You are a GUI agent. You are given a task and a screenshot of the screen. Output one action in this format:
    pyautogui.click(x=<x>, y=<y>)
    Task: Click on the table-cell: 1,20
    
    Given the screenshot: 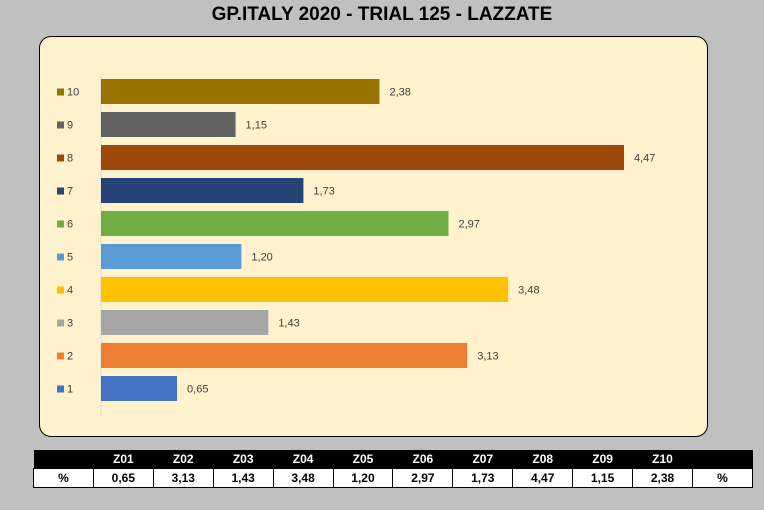 What is the action you would take?
    pyautogui.click(x=363, y=478)
    